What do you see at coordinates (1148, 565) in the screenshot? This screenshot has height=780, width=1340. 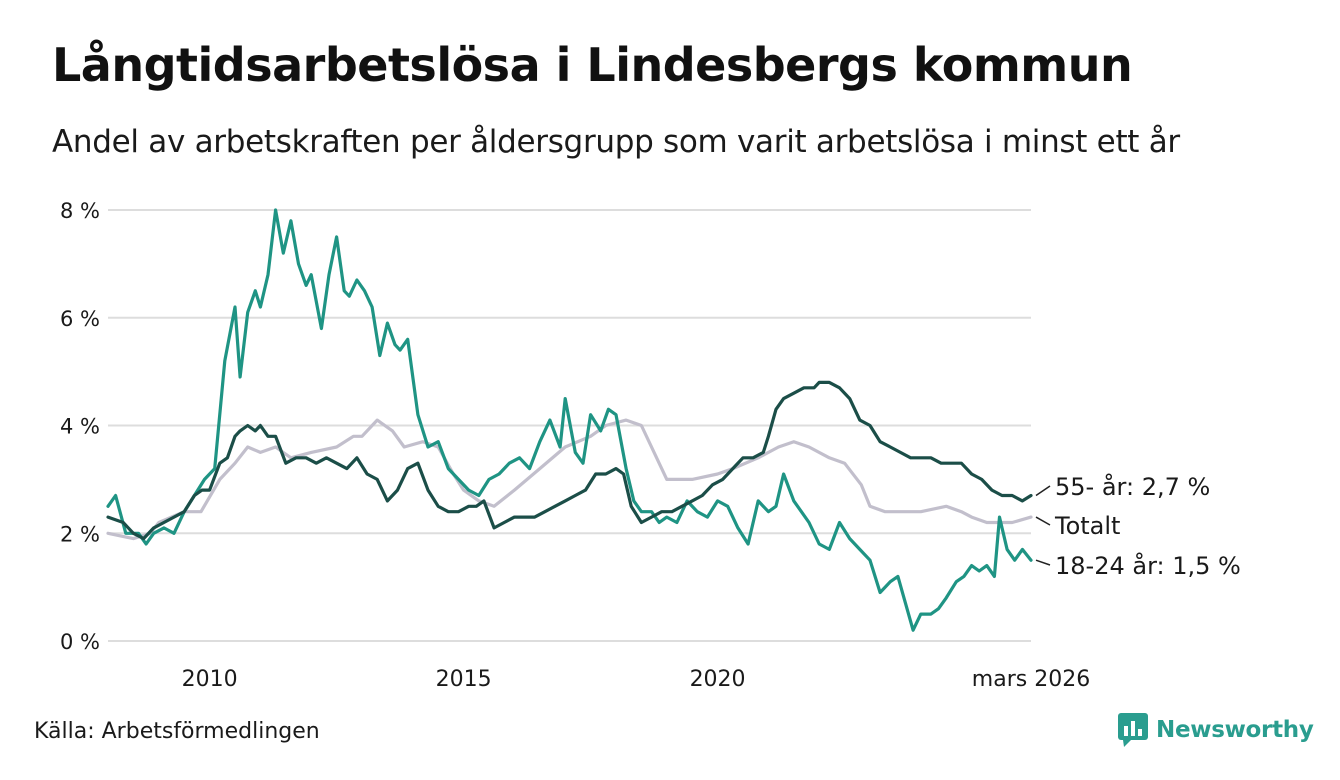 I see `end-label-18-24-r: 18-24 år: 1,5 %` at bounding box center [1148, 565].